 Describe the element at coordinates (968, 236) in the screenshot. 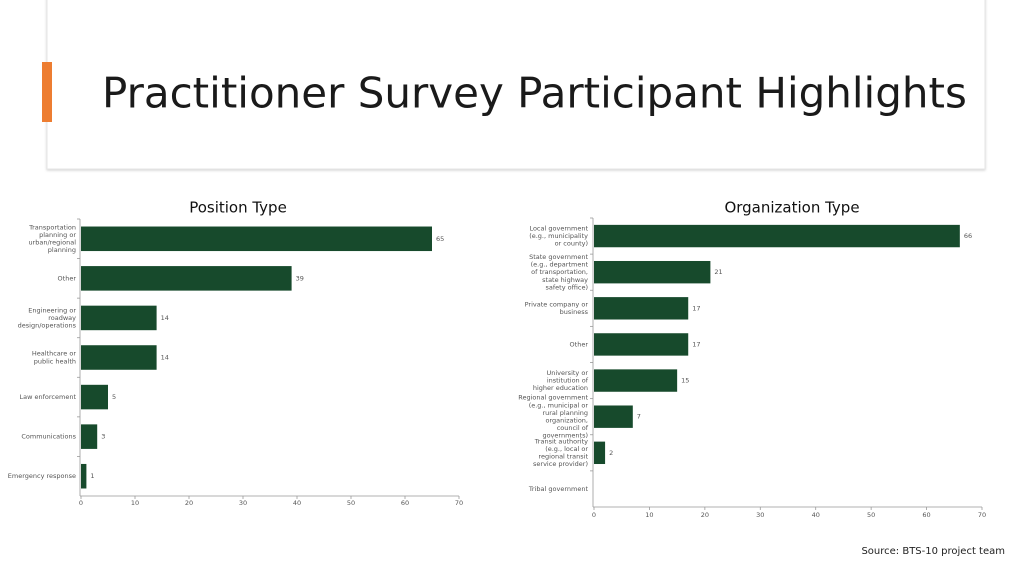

I see `value-label: 66` at that location.